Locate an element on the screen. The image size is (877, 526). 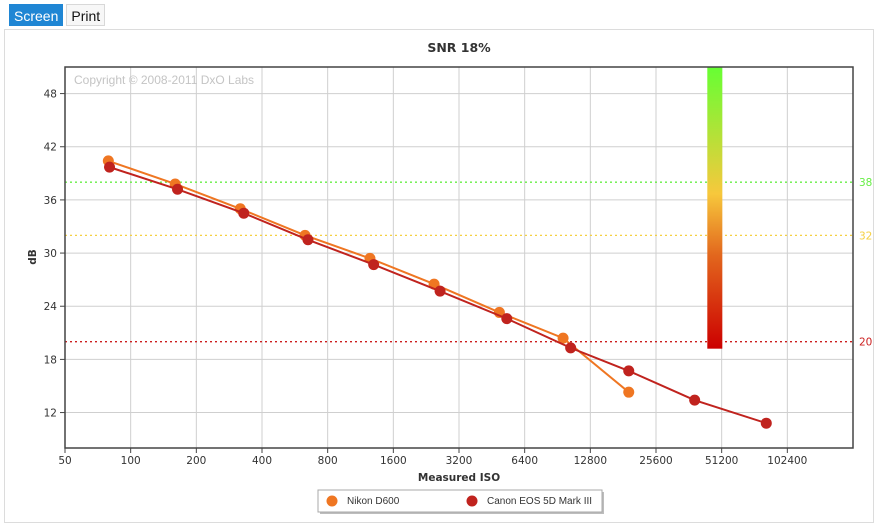
x-tick-label: 6400 is located at coordinates (524, 461).